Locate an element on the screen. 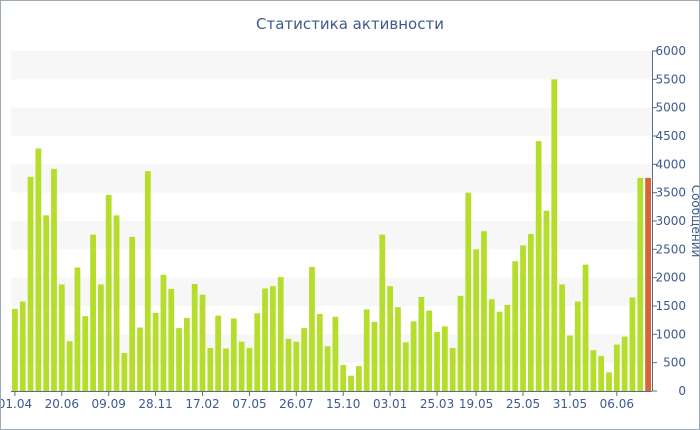  y-tick-label: 5500 is located at coordinates (670, 79).